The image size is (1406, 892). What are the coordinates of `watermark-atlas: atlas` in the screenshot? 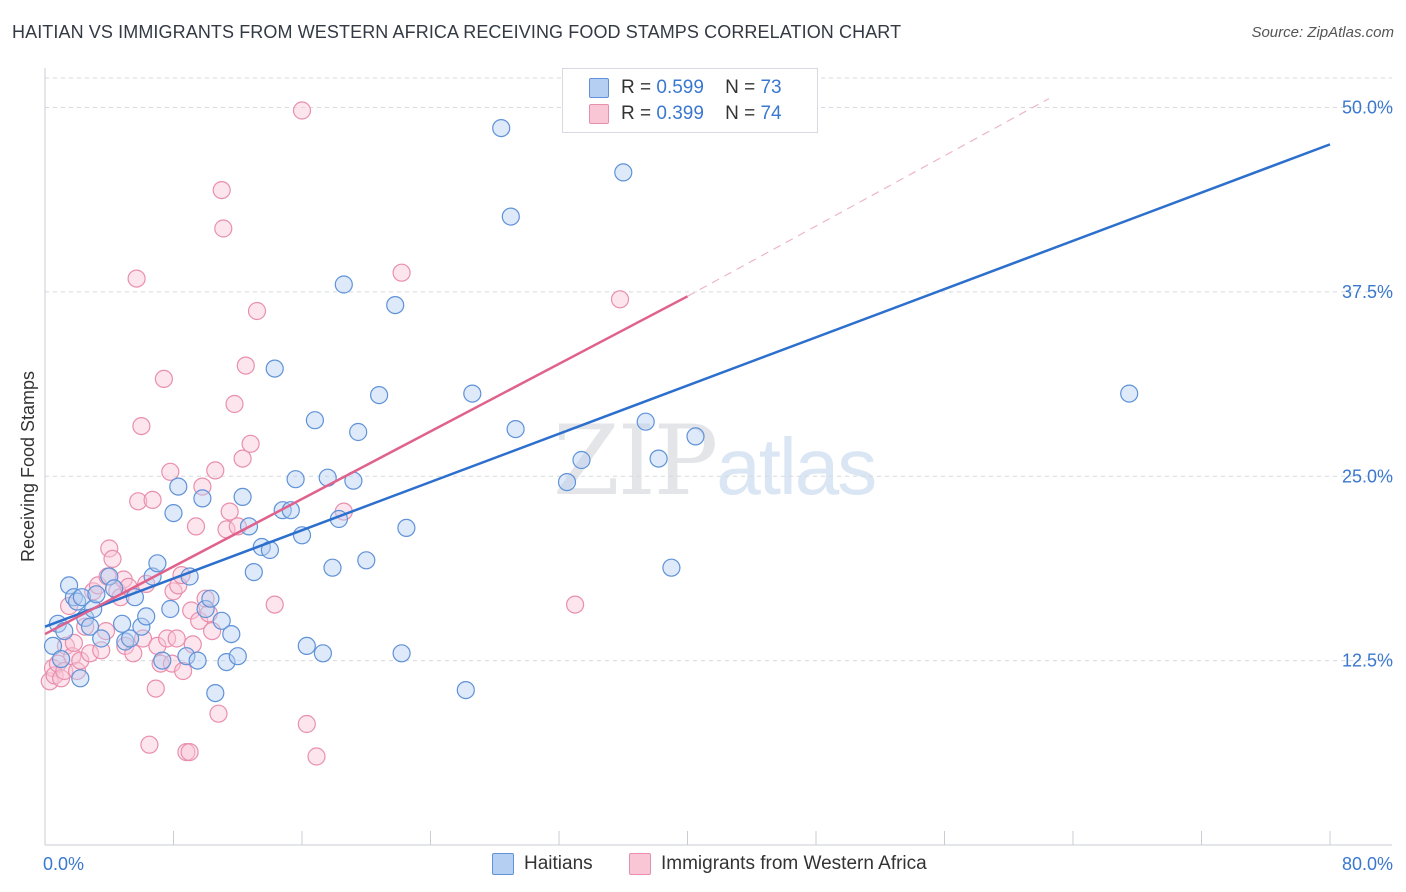 It's located at (796, 466).